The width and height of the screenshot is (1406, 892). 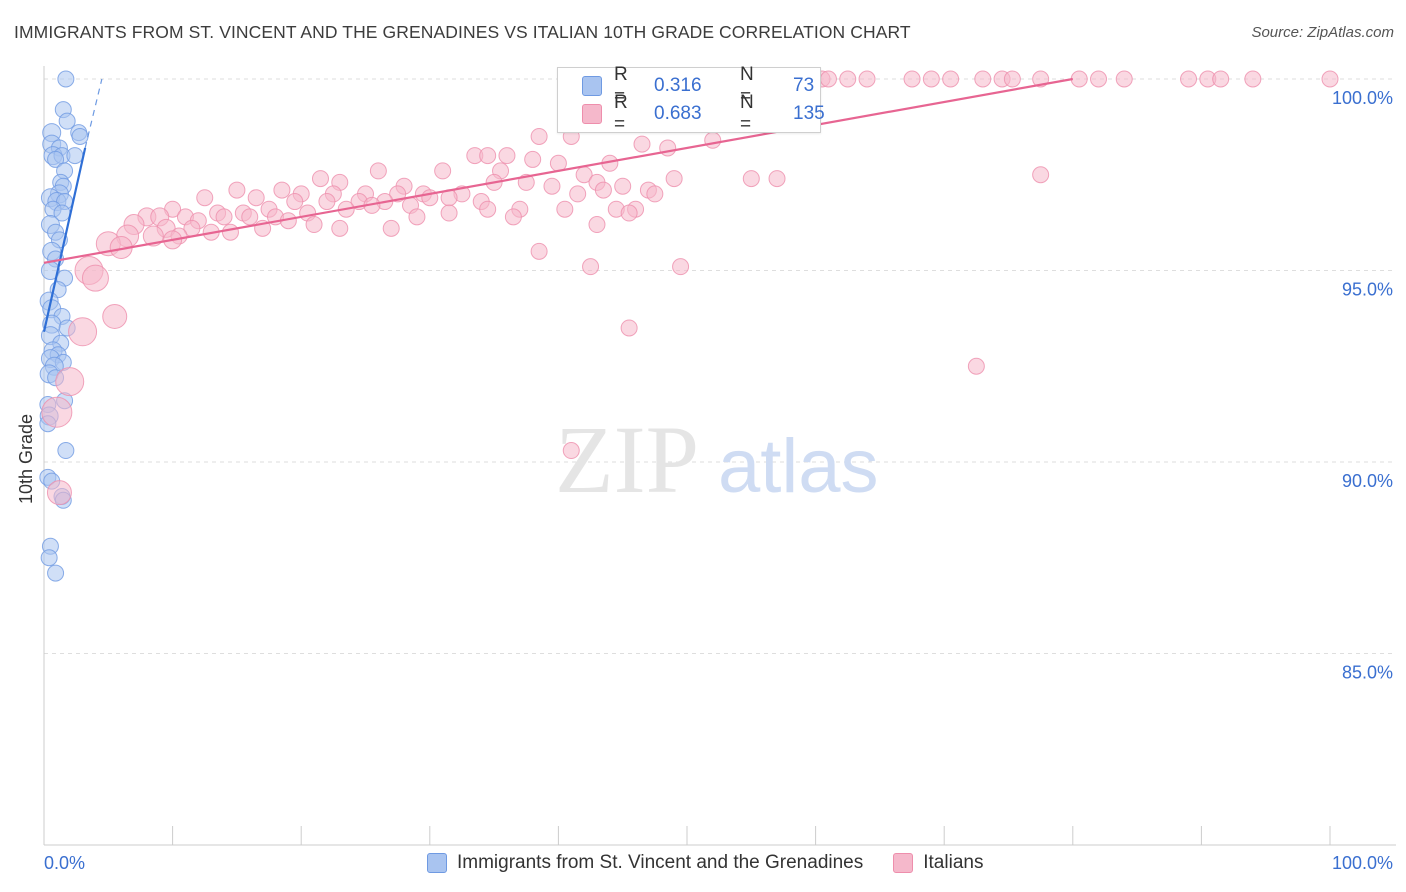 What do you see at coordinates (903, 863) in the screenshot?
I see `legend-swatch-series2` at bounding box center [903, 863].